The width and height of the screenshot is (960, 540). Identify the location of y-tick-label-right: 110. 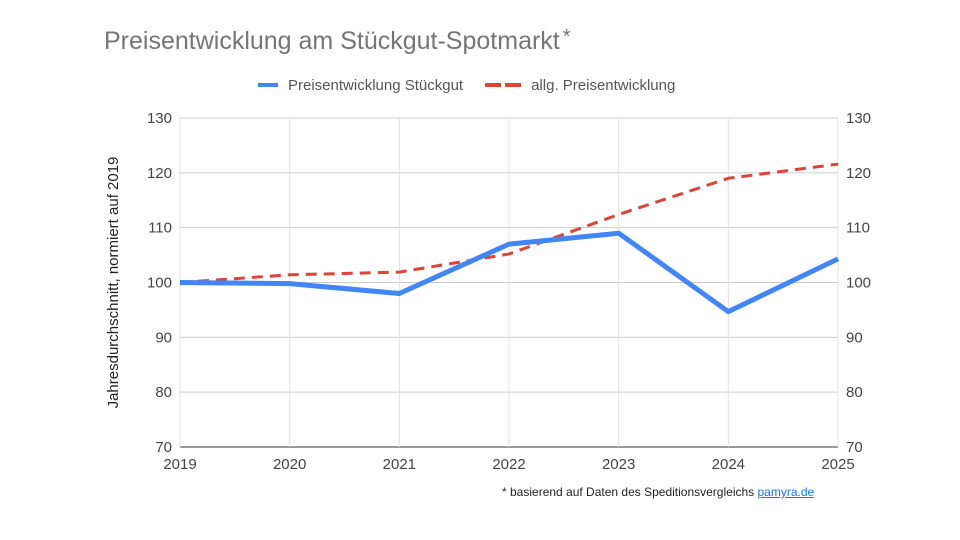
(858, 228).